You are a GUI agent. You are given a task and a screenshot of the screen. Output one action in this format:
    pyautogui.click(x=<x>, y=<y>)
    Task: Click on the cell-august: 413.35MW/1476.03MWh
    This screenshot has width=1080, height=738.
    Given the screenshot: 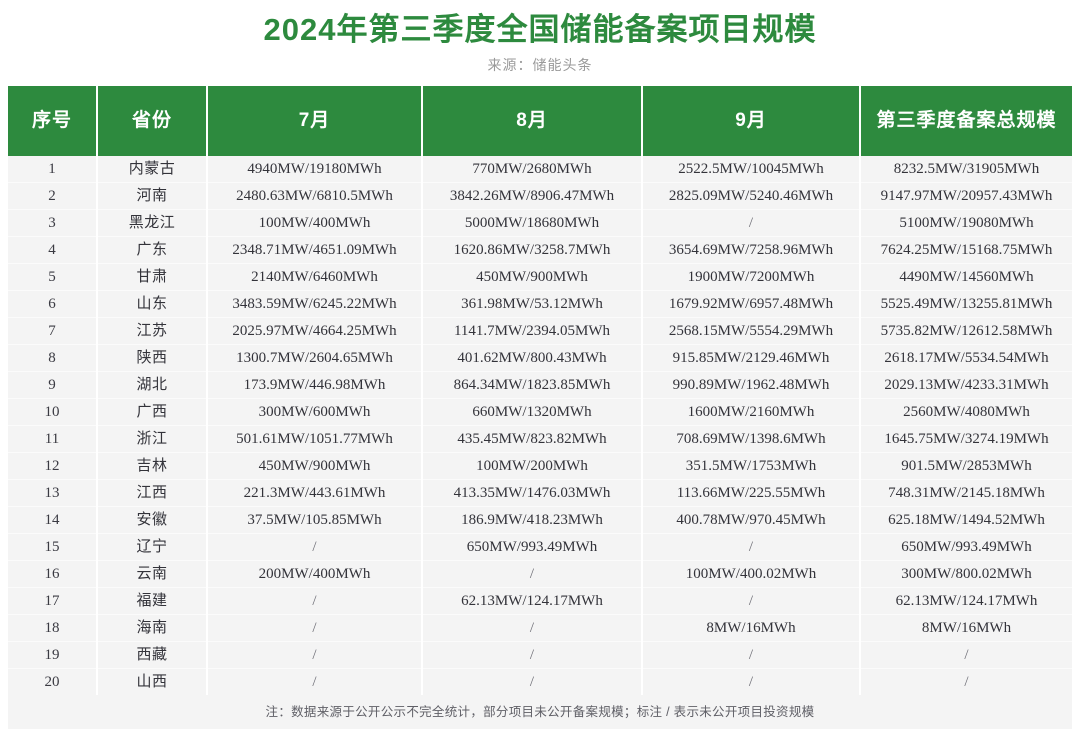 What is the action you would take?
    pyautogui.click(x=532, y=493)
    